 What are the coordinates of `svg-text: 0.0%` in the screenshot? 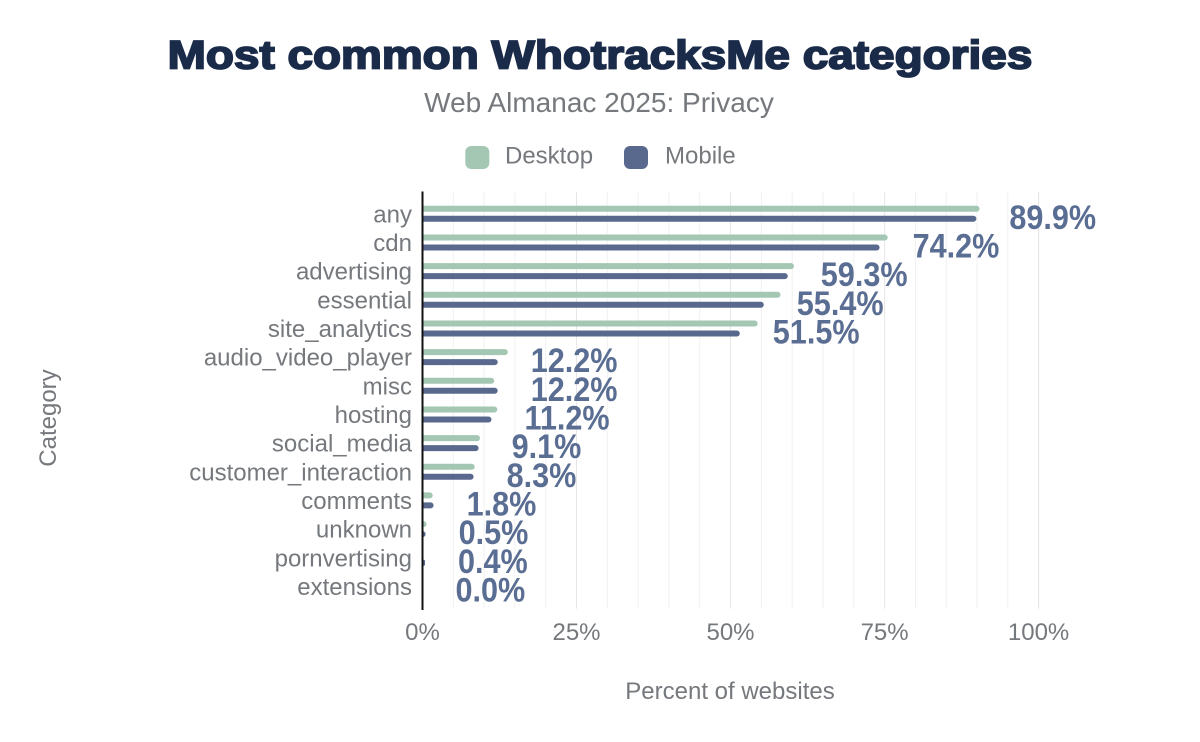 It's located at (491, 590).